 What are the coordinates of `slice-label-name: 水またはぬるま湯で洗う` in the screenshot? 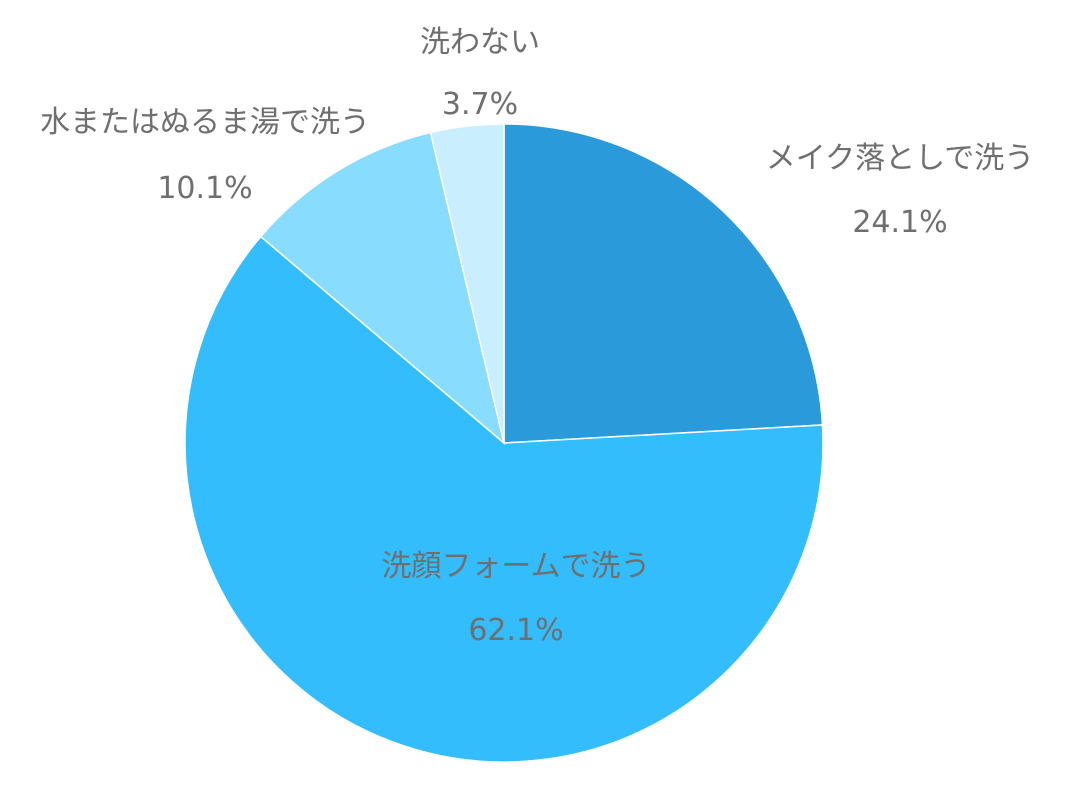 It's located at (205, 122).